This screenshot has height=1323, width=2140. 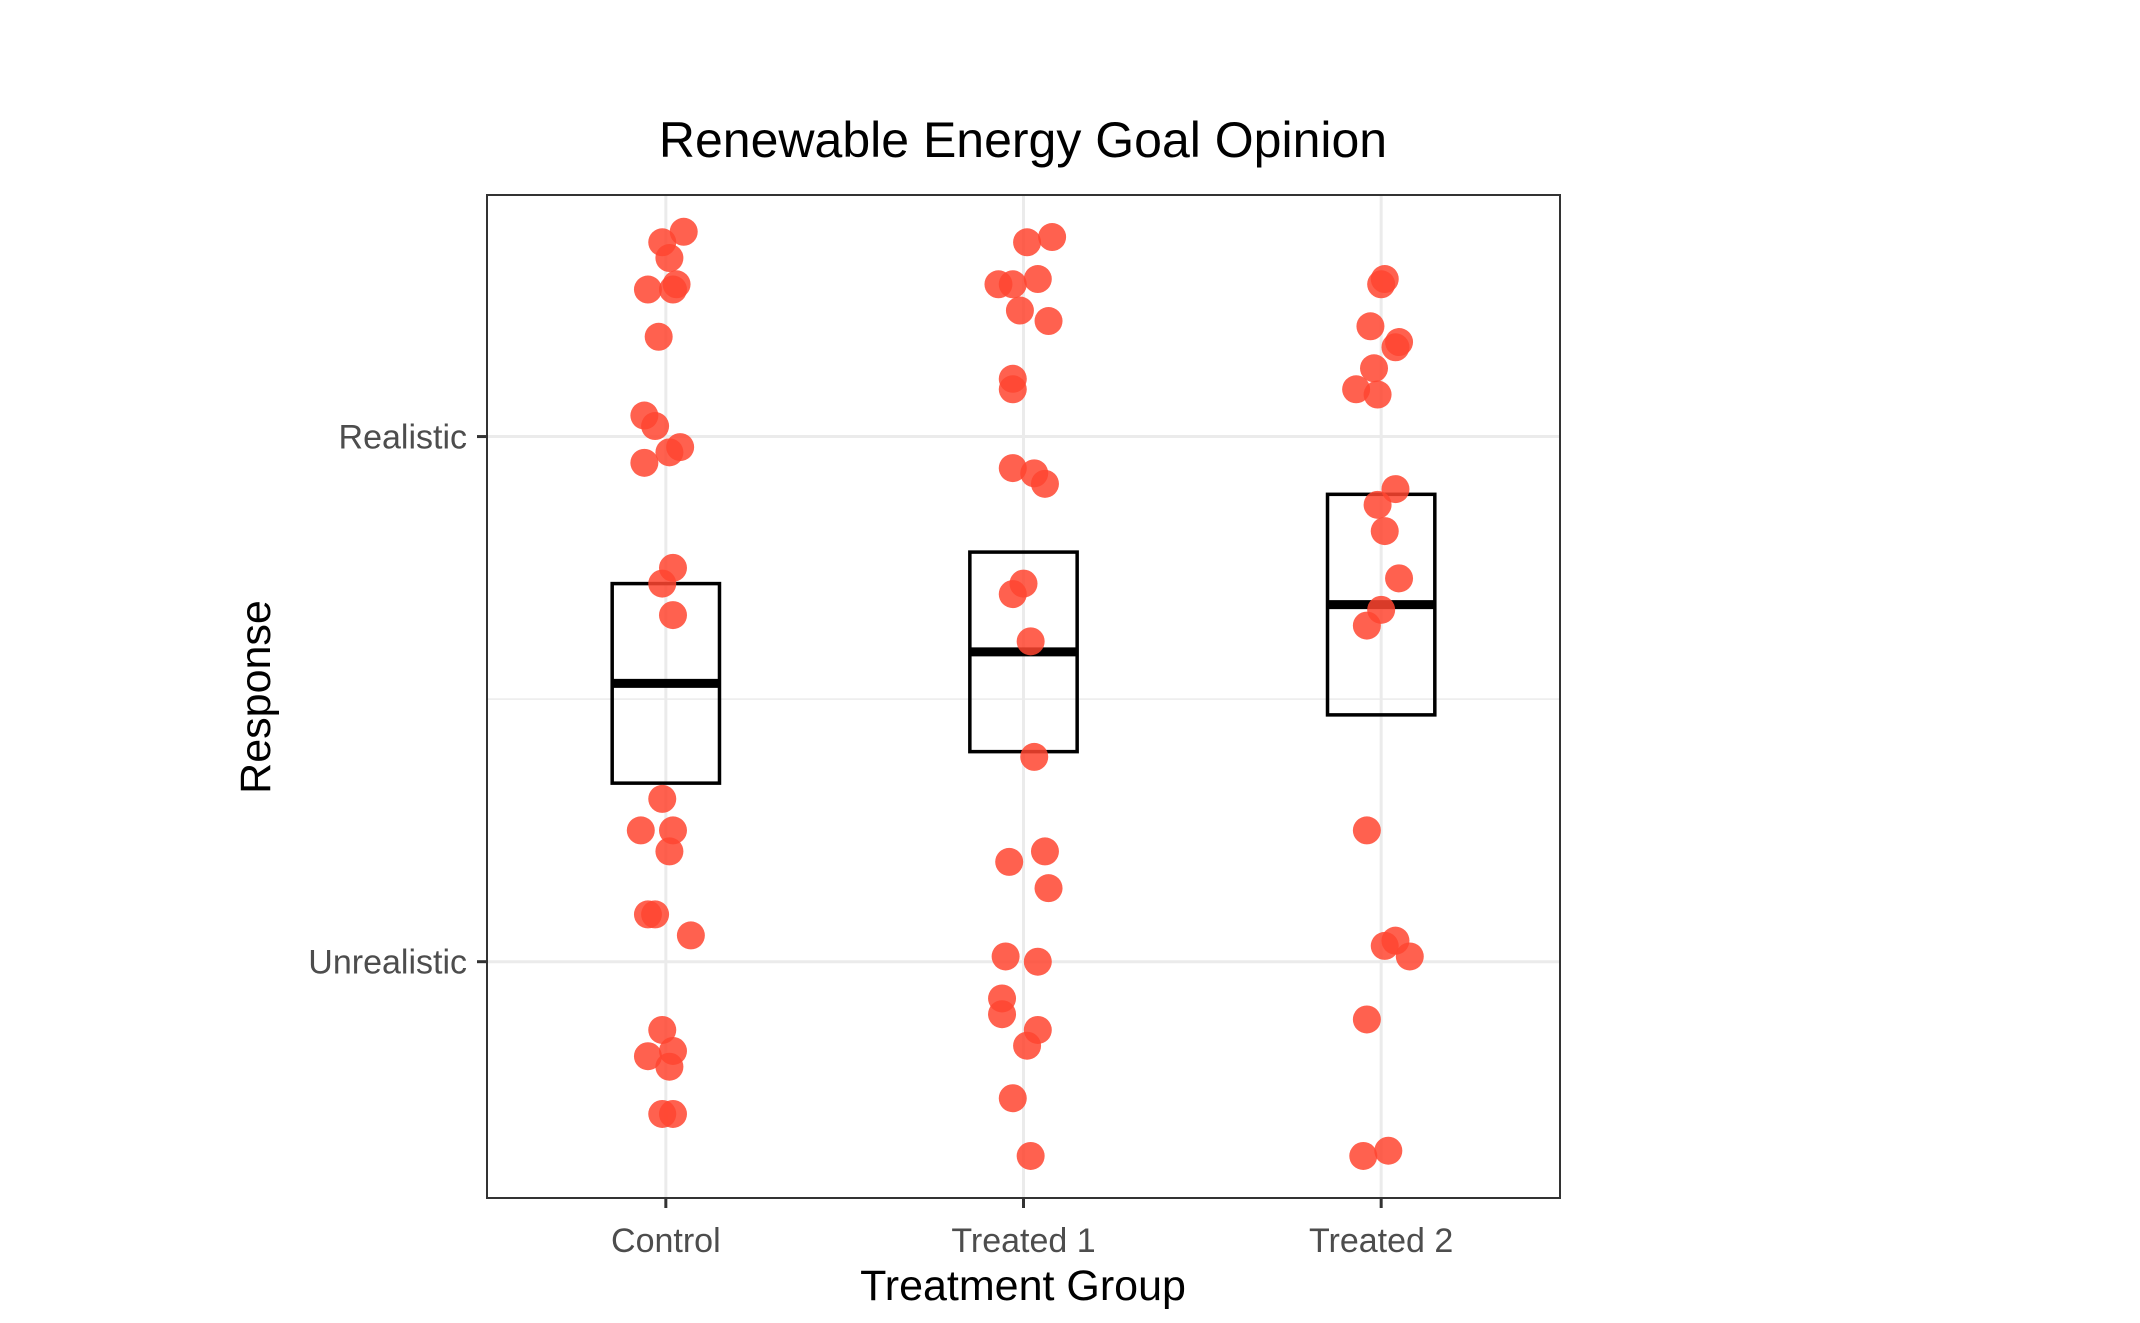 What do you see at coordinates (403, 438) in the screenshot?
I see `y-tick-label: Realistic` at bounding box center [403, 438].